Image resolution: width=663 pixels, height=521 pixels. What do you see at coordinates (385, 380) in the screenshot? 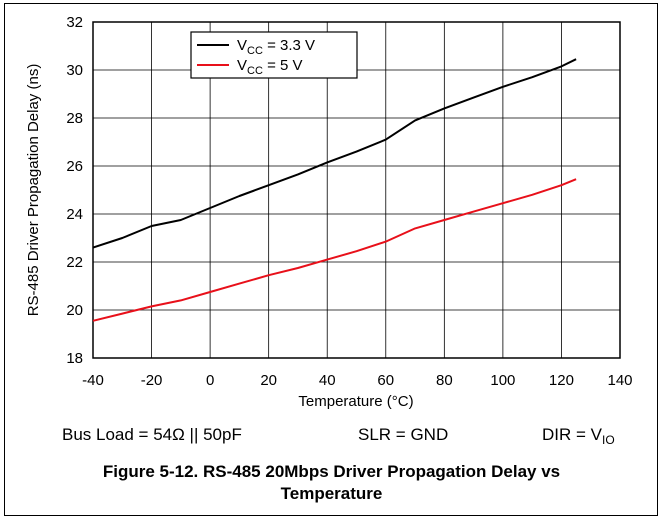
I see `x-tick-label: 60` at bounding box center [385, 380].